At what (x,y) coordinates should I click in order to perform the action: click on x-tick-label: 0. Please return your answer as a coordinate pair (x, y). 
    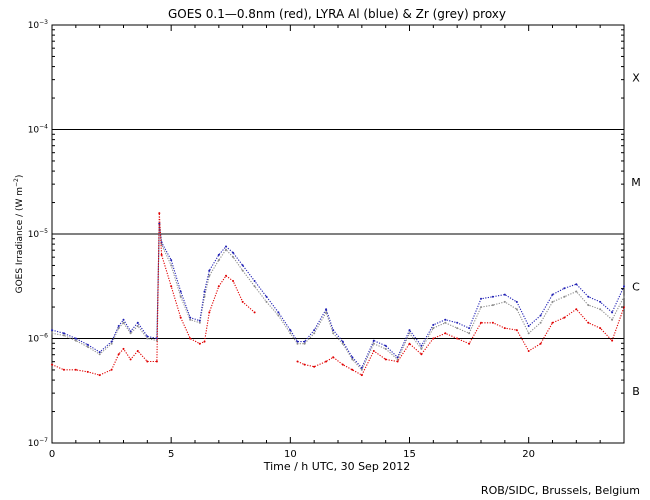
    Looking at the image, I should click on (52, 454).